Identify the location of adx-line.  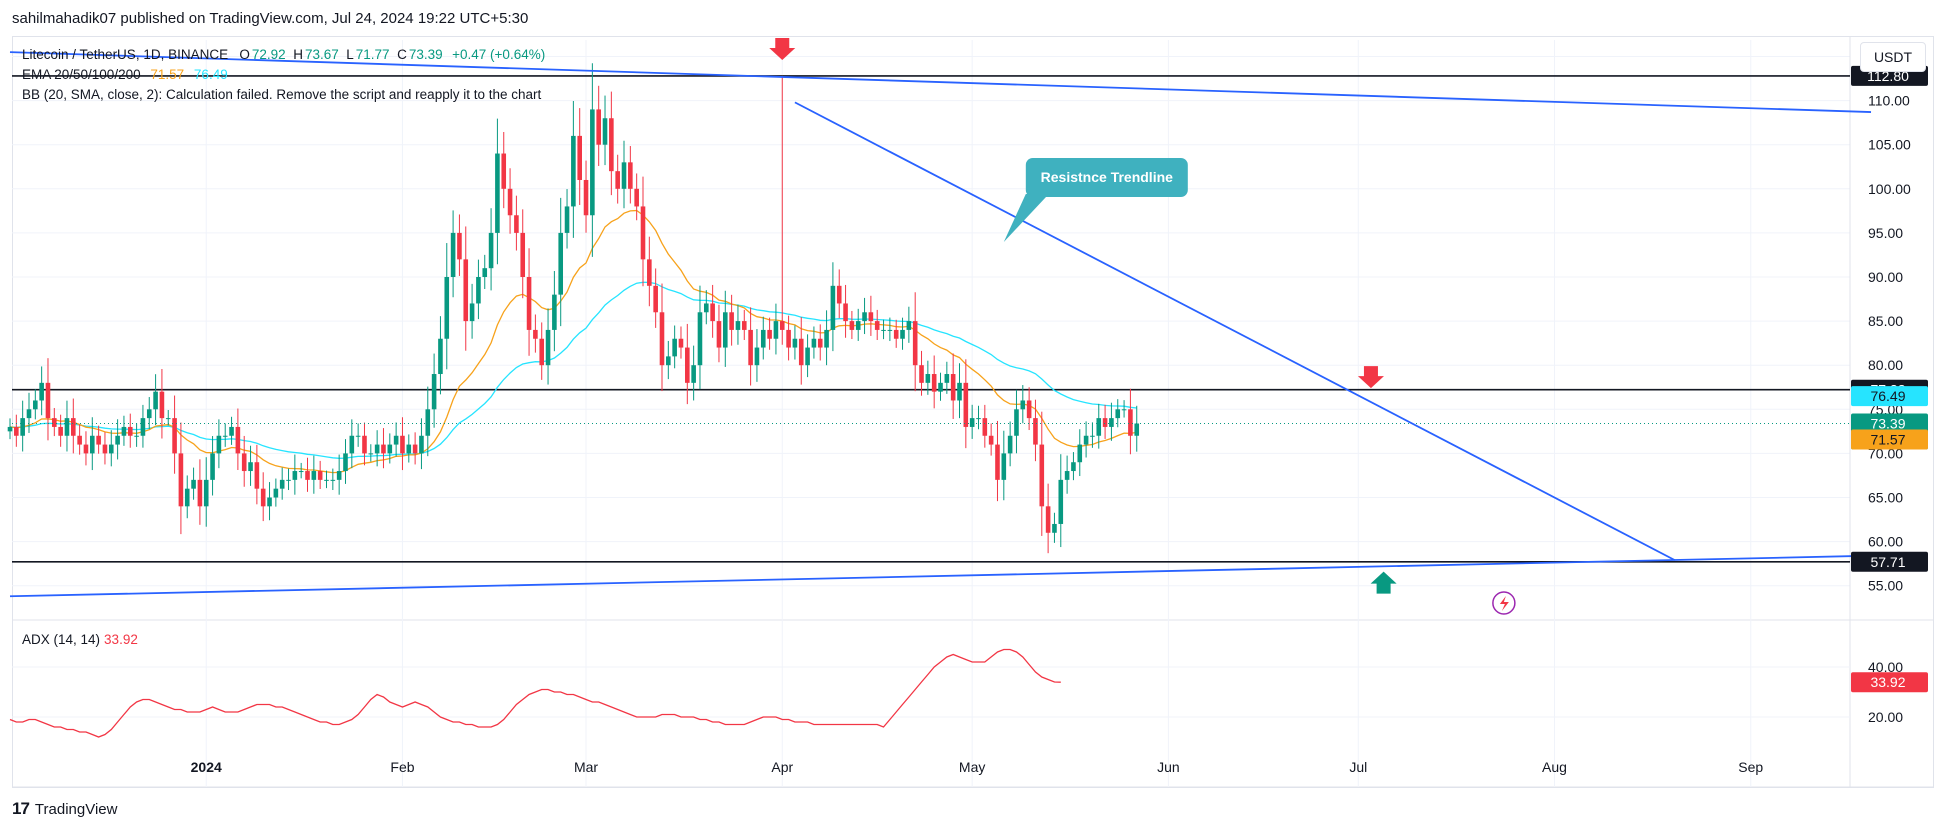
(535, 693).